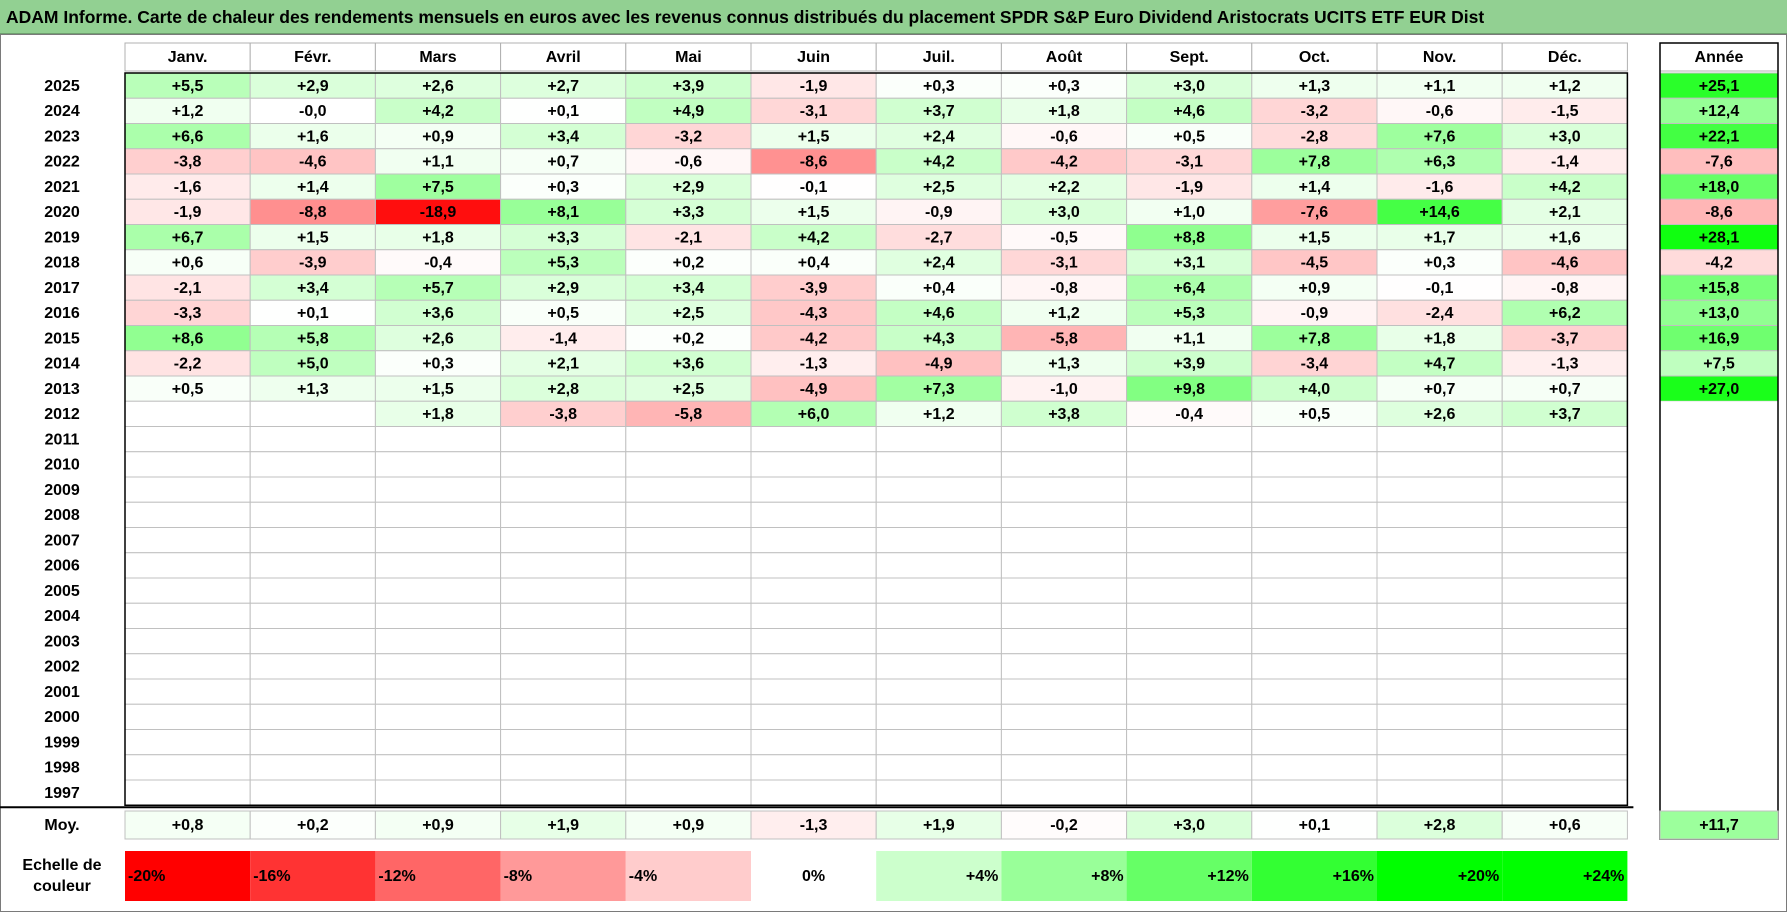  What do you see at coordinates (1064, 212) in the screenshot?
I see `cell-value: +3,0` at bounding box center [1064, 212].